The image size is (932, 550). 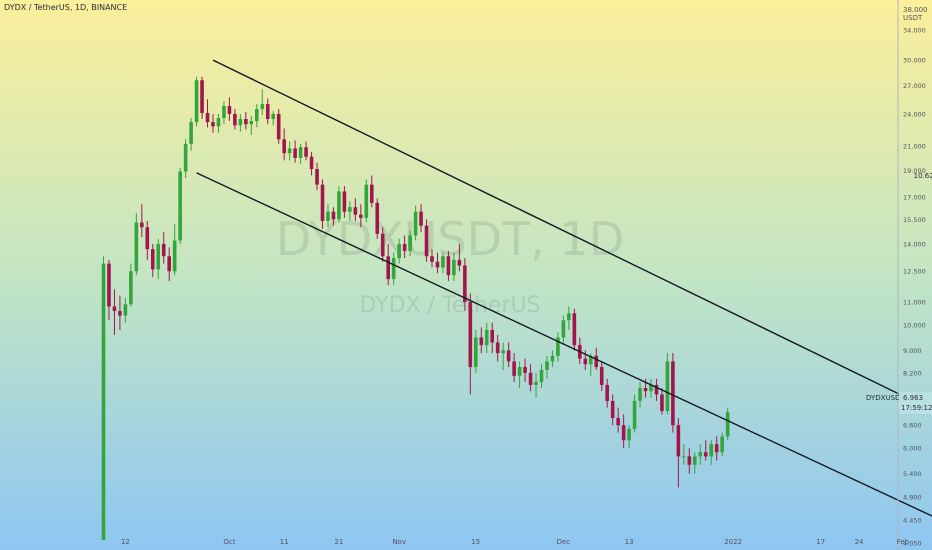 What do you see at coordinates (475, 542) in the screenshot?
I see `x-tick-label: 15` at bounding box center [475, 542].